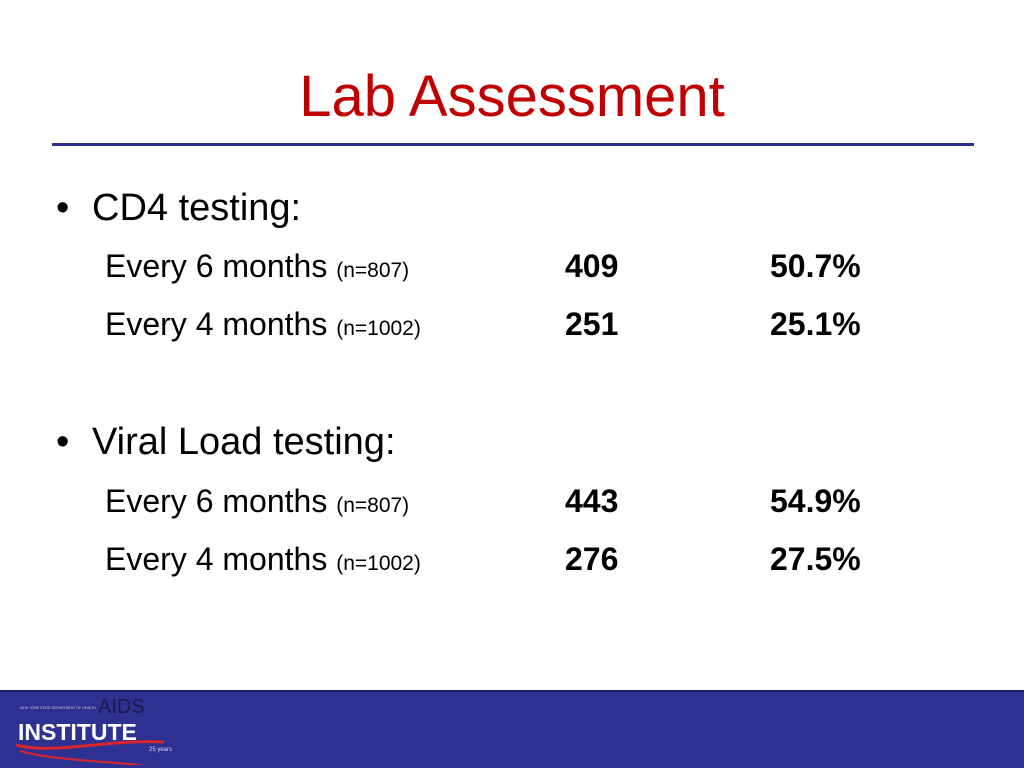  I want to click on row-percent: 27.5%, so click(815, 559).